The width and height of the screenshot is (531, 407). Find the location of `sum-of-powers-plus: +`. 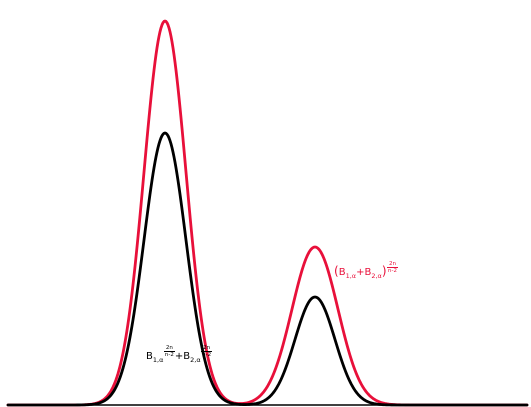

sum-of-powers-plus: + is located at coordinates (179, 356).